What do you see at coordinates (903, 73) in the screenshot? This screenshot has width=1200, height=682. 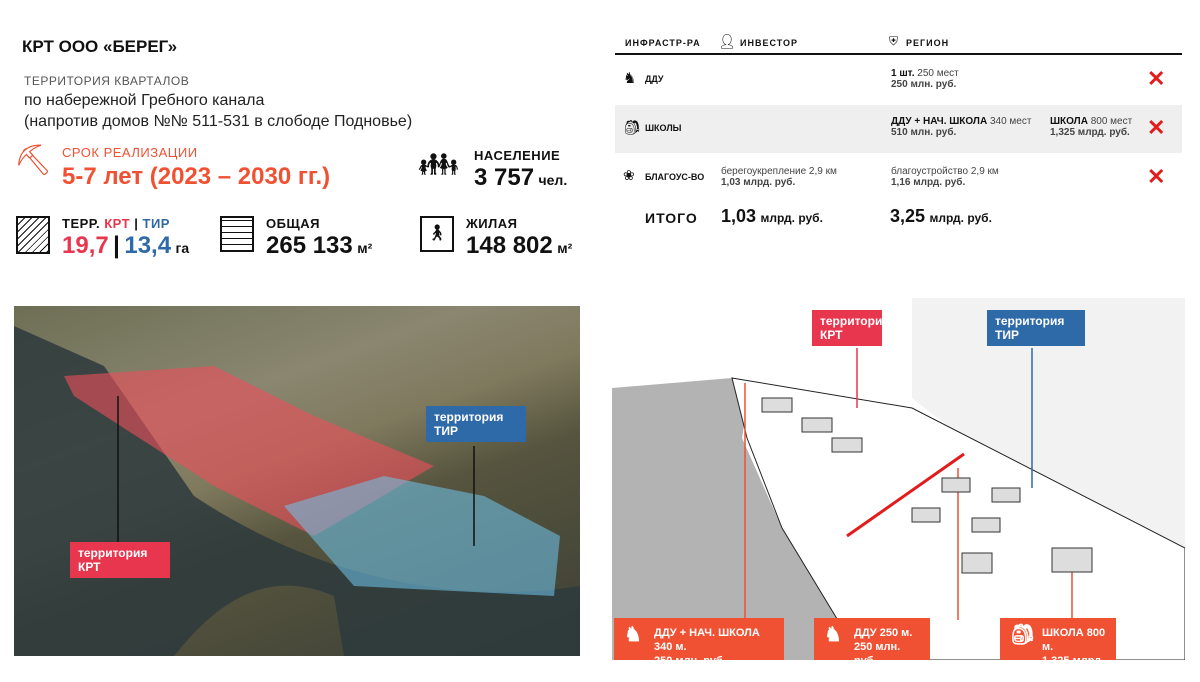 I see `region-bold: 1 шт.` at bounding box center [903, 73].